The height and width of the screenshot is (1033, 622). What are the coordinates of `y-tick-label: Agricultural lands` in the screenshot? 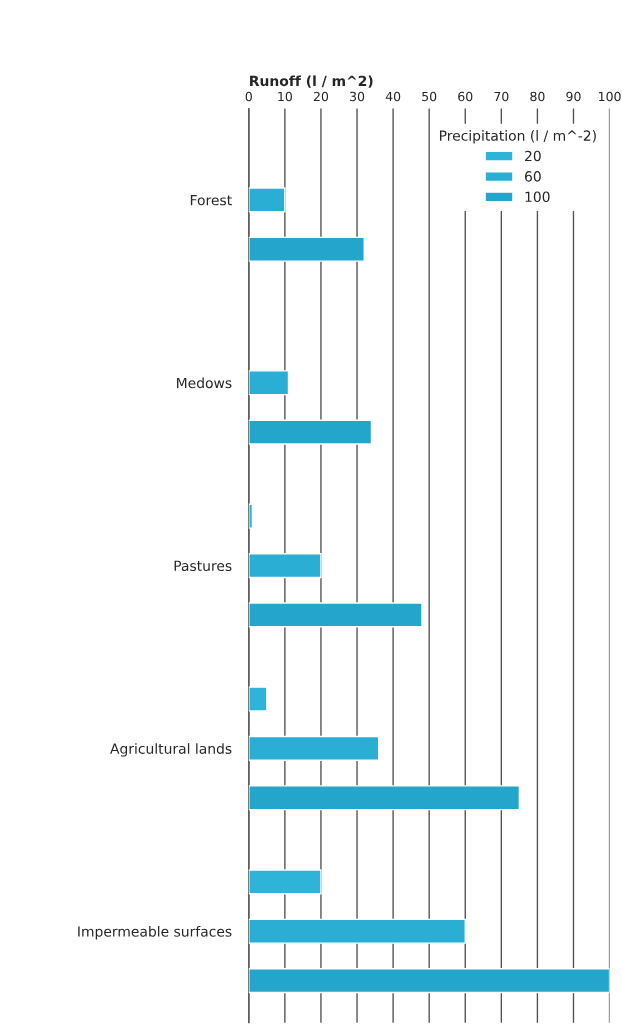 It's located at (171, 750).